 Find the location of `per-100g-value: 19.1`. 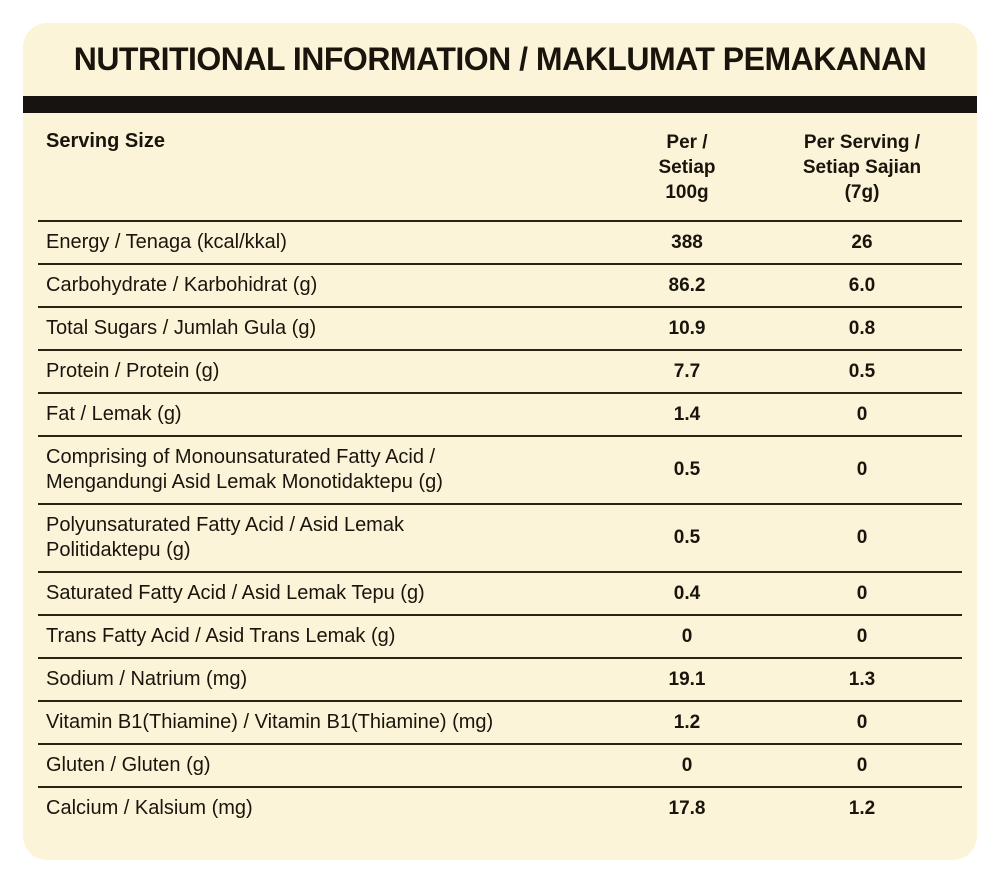

per-100g-value: 19.1 is located at coordinates (687, 679).